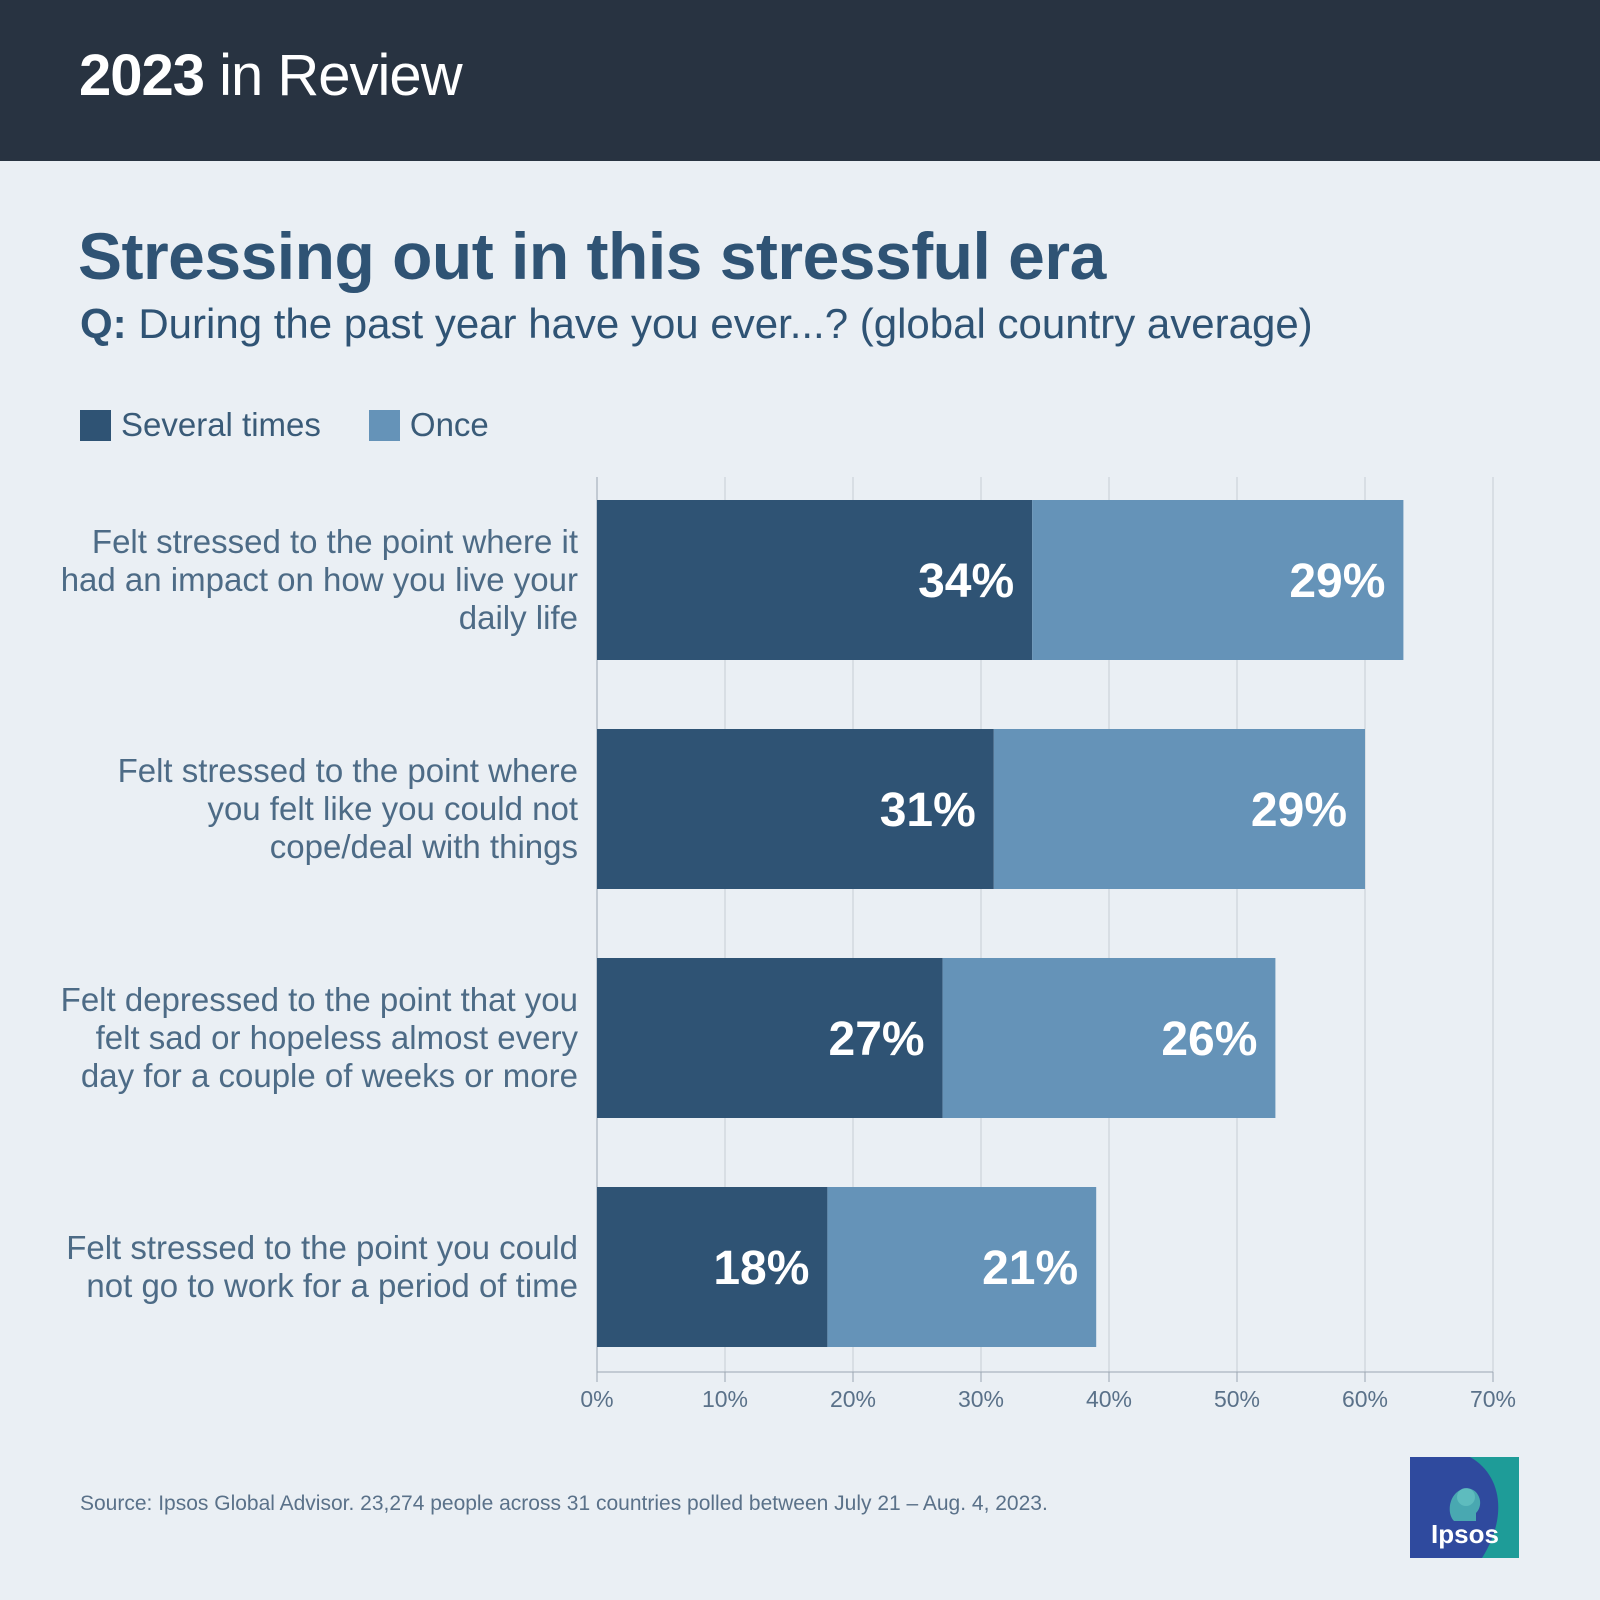 Image resolution: width=1600 pixels, height=1600 pixels. What do you see at coordinates (592, 256) in the screenshot?
I see `chart-title: Stressing out in this stressful era` at bounding box center [592, 256].